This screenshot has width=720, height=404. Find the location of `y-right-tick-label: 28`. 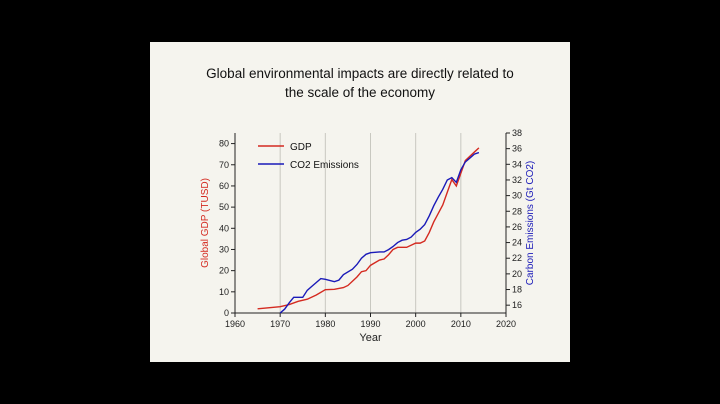

y-right-tick-label: 28 is located at coordinates (517, 211).